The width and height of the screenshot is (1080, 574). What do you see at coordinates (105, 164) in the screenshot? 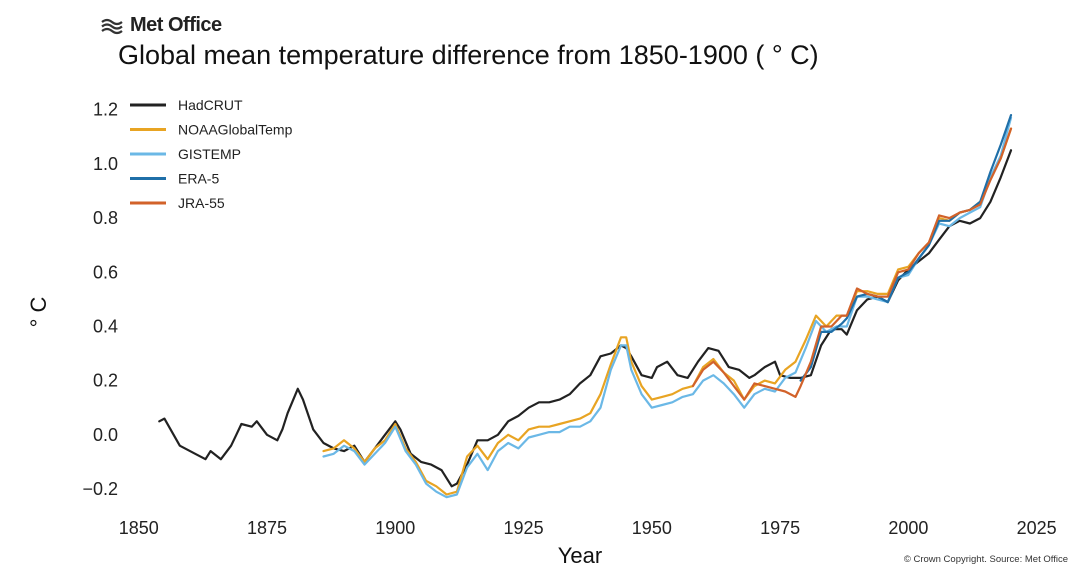
I see `y-tick-label: 1.0` at bounding box center [105, 164].